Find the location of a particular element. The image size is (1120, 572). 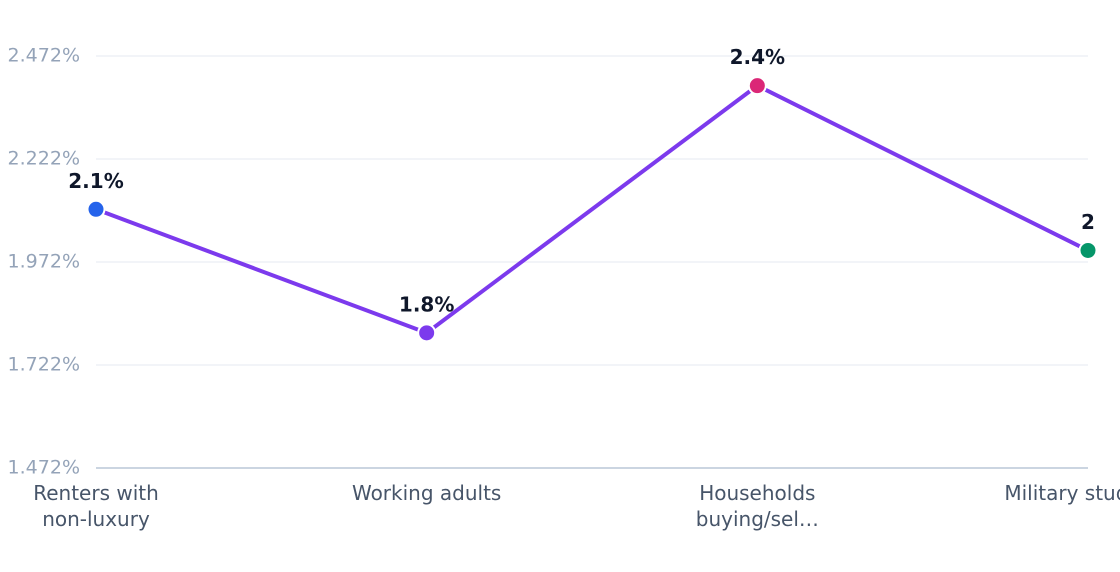

data-label: 2.1% is located at coordinates (95, 181).